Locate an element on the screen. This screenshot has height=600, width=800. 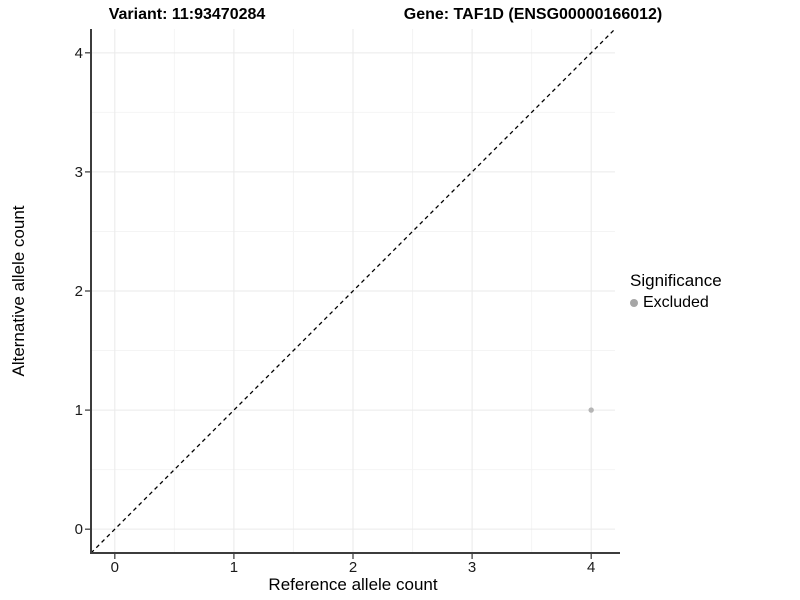
y-tick-label: 2 is located at coordinates (79, 291).